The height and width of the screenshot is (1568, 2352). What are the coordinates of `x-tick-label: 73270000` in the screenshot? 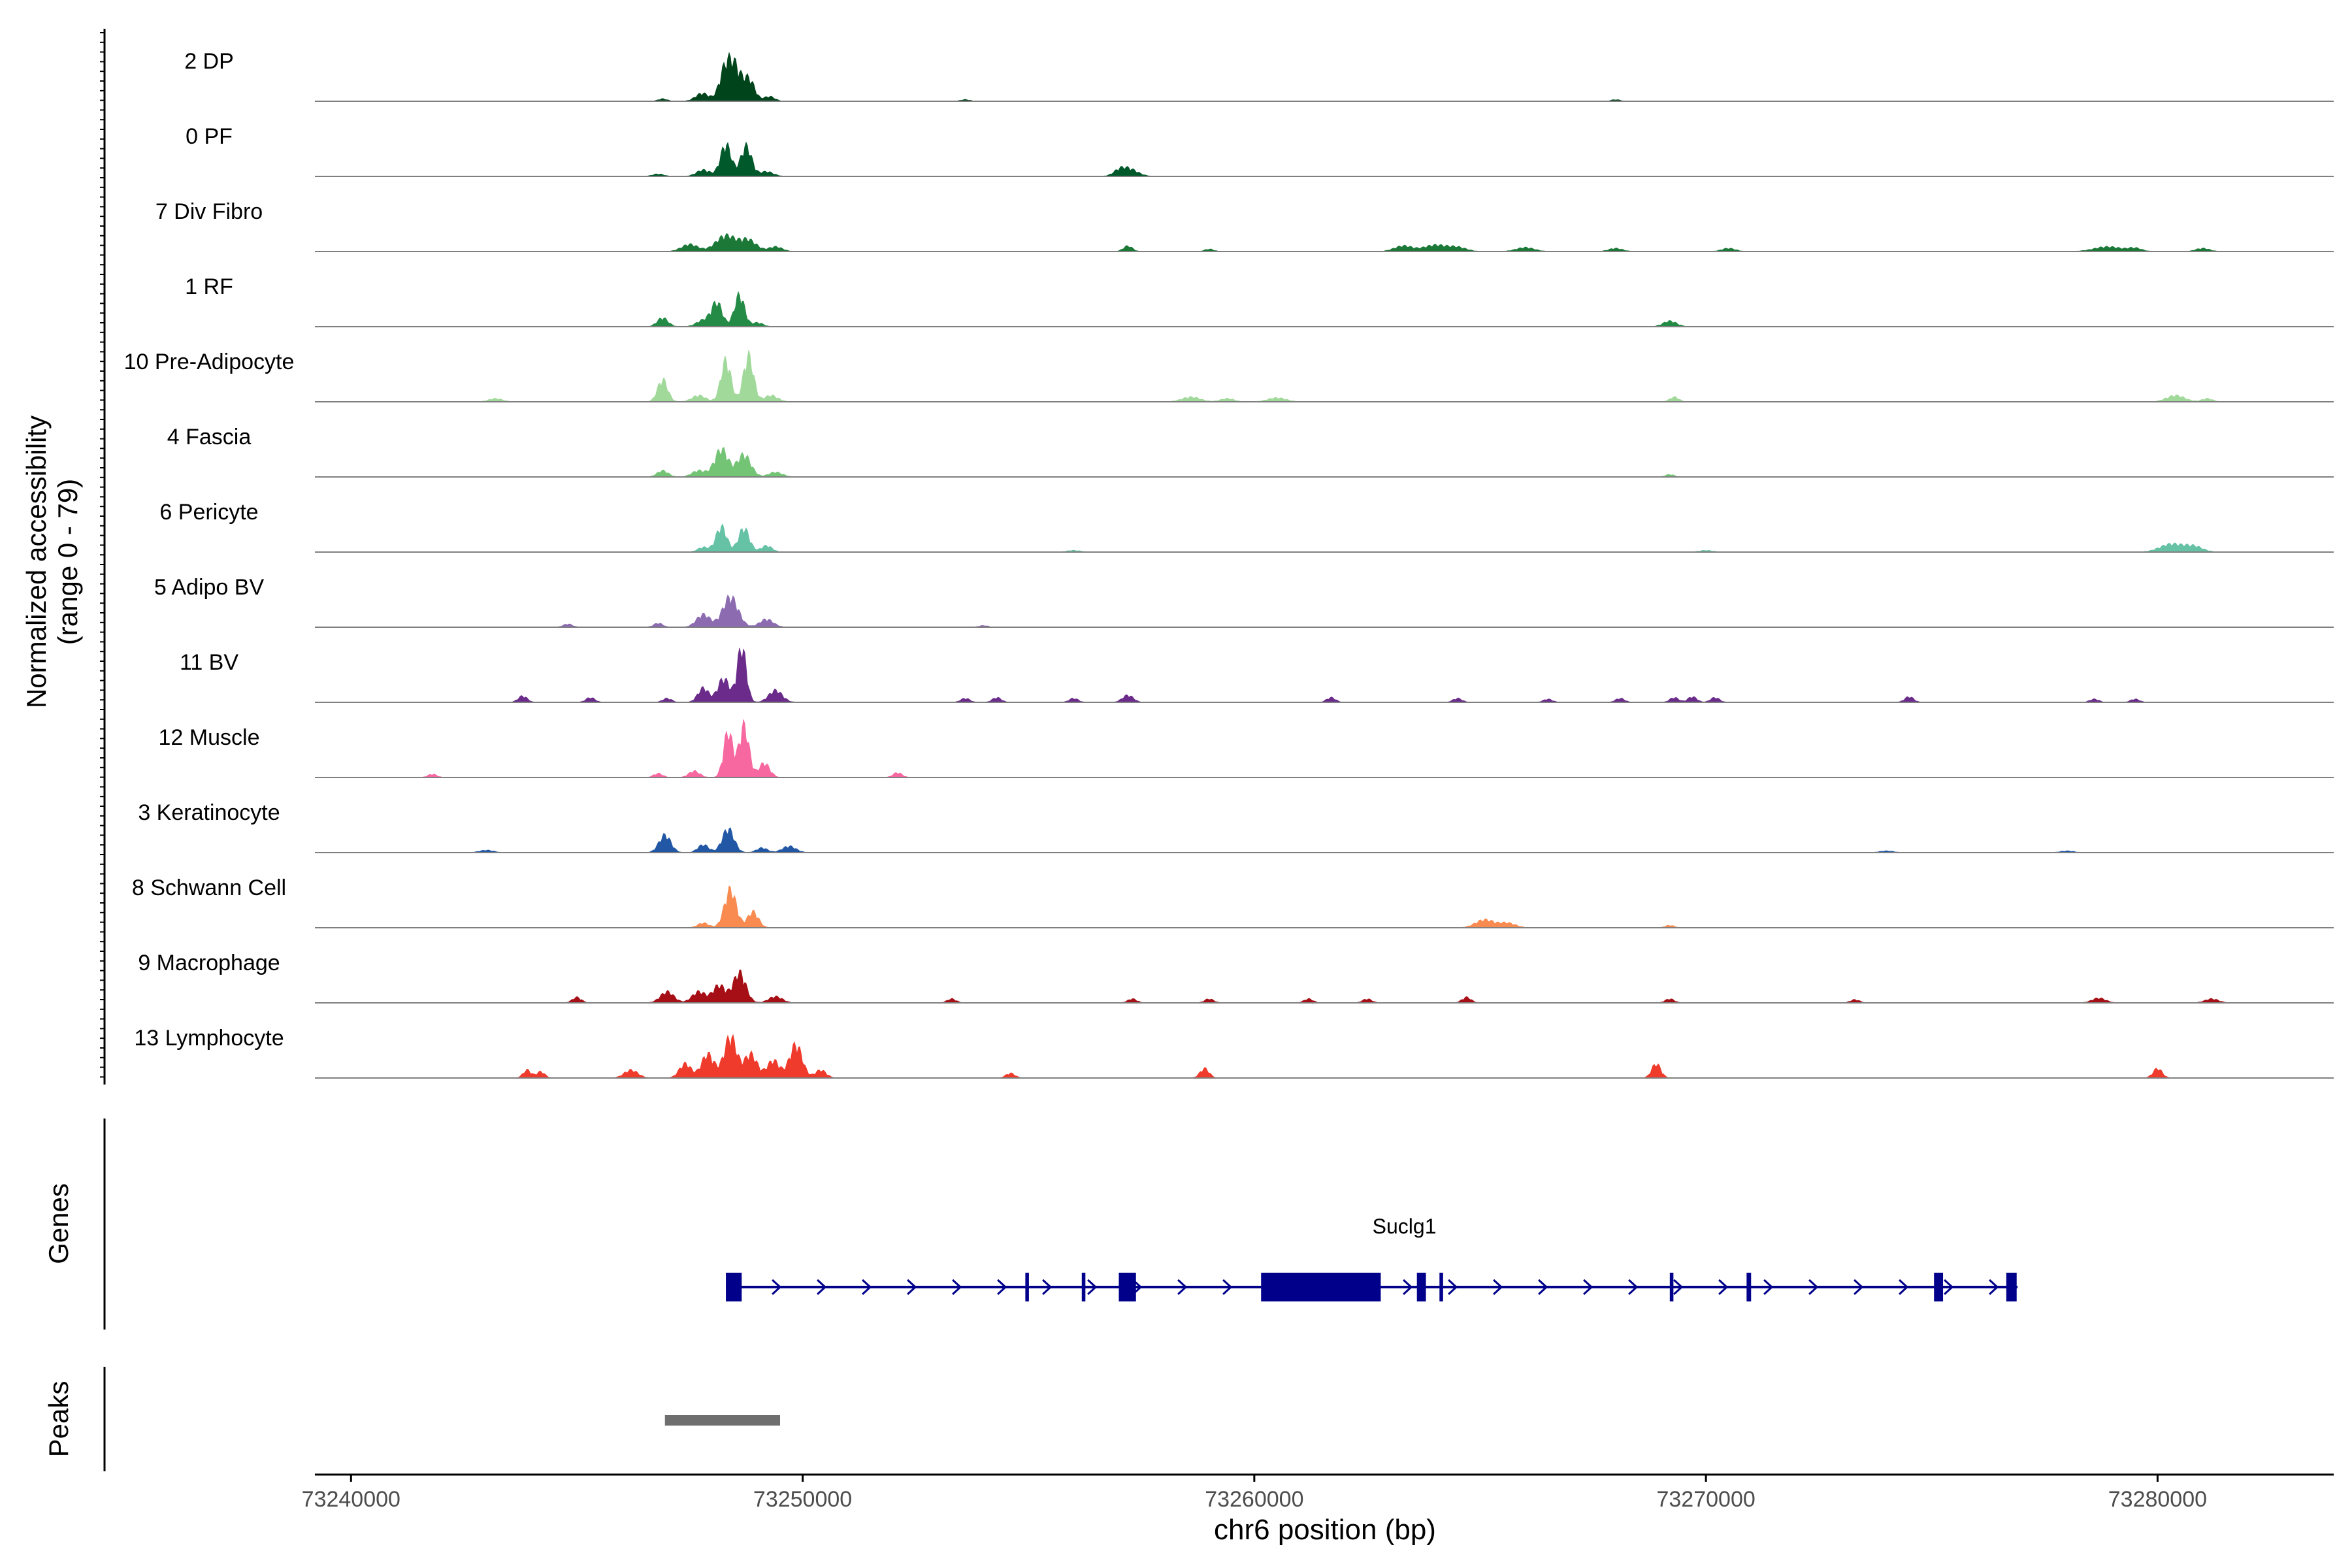 It's located at (1705, 1499).